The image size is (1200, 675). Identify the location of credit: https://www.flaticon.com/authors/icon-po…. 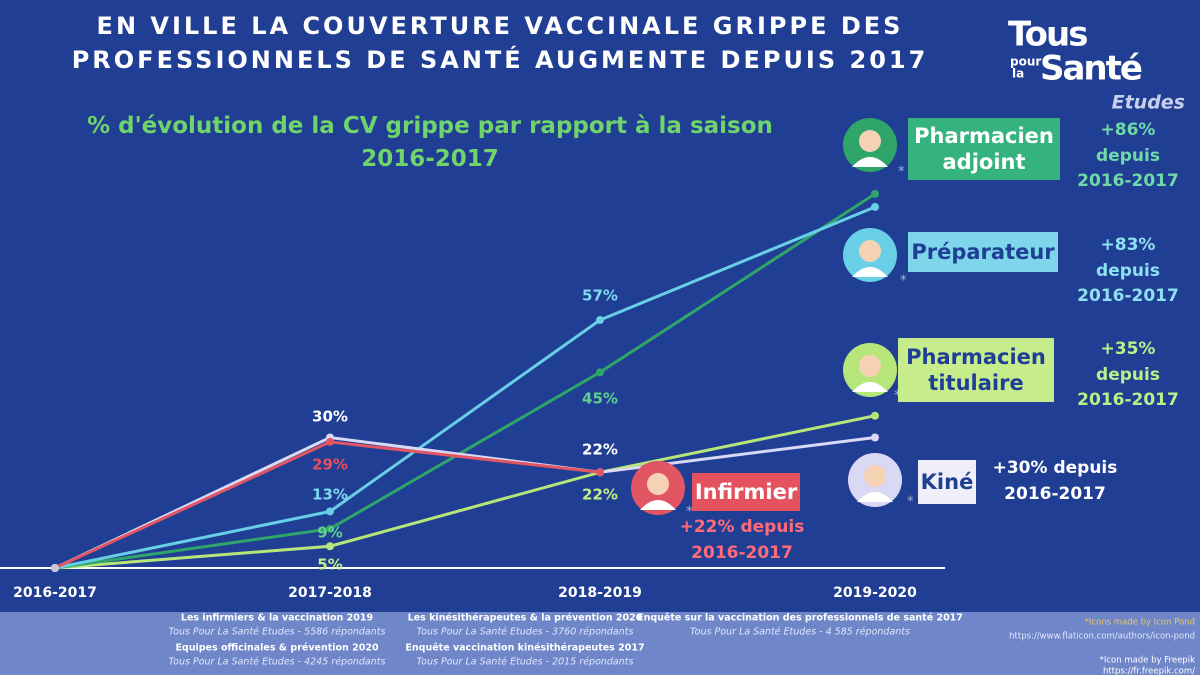
(1102, 637).